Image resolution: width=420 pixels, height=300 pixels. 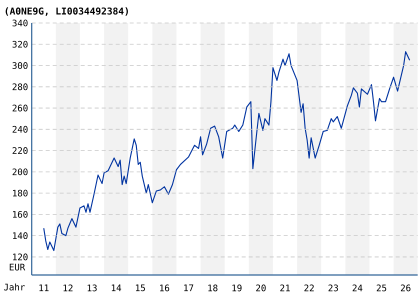 I want to click on y-tick-label: 160, so click(x=20, y=214).